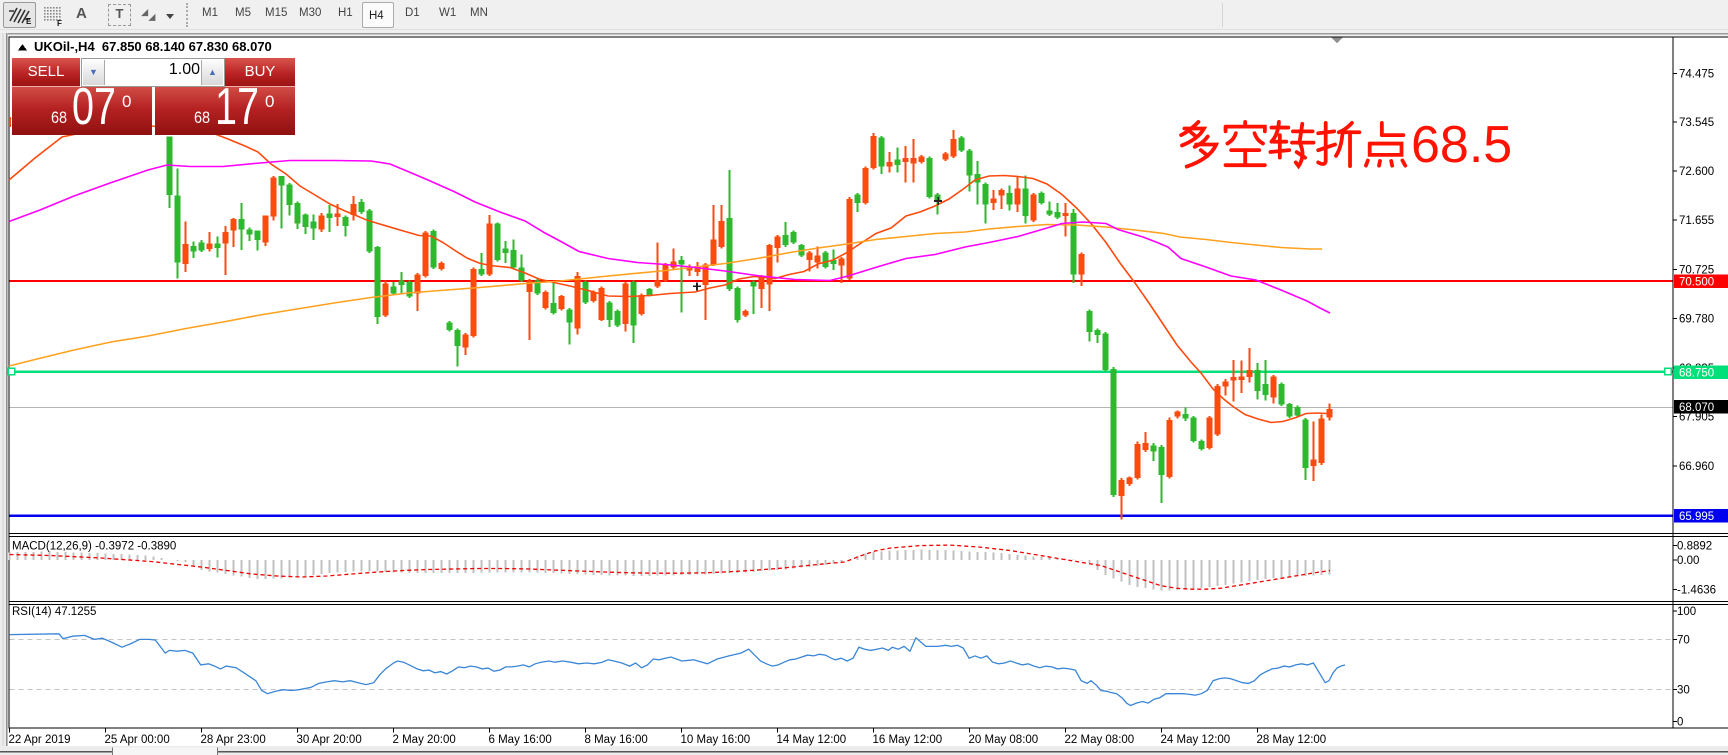 The width and height of the screenshot is (1728, 755). What do you see at coordinates (1696, 270) in the screenshot?
I see `svg-text: 70.725` at bounding box center [1696, 270].